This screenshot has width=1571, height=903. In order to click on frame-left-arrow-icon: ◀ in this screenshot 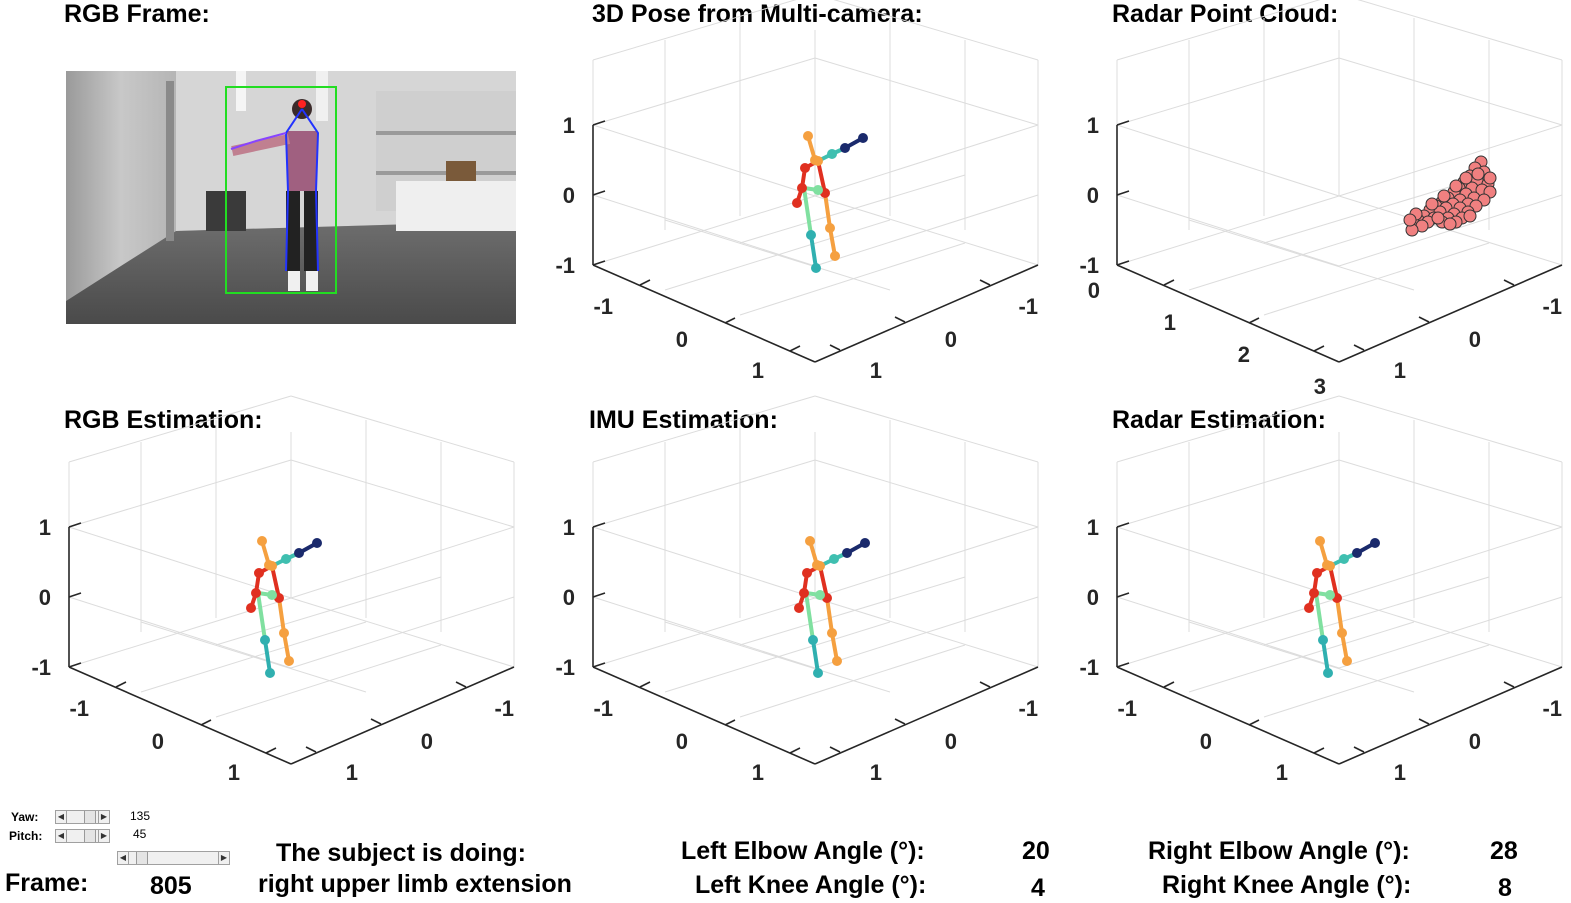, I will do `click(123, 858)`.